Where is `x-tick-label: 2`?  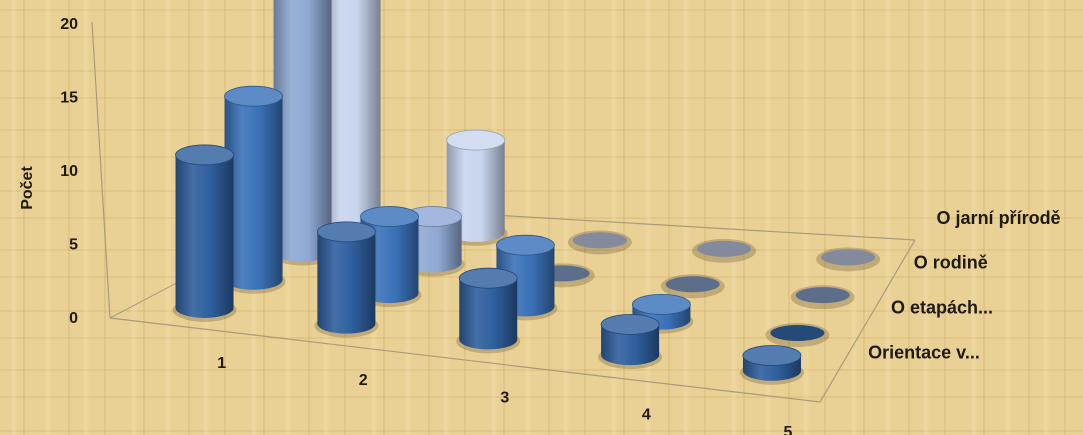
x-tick-label: 2 is located at coordinates (363, 380).